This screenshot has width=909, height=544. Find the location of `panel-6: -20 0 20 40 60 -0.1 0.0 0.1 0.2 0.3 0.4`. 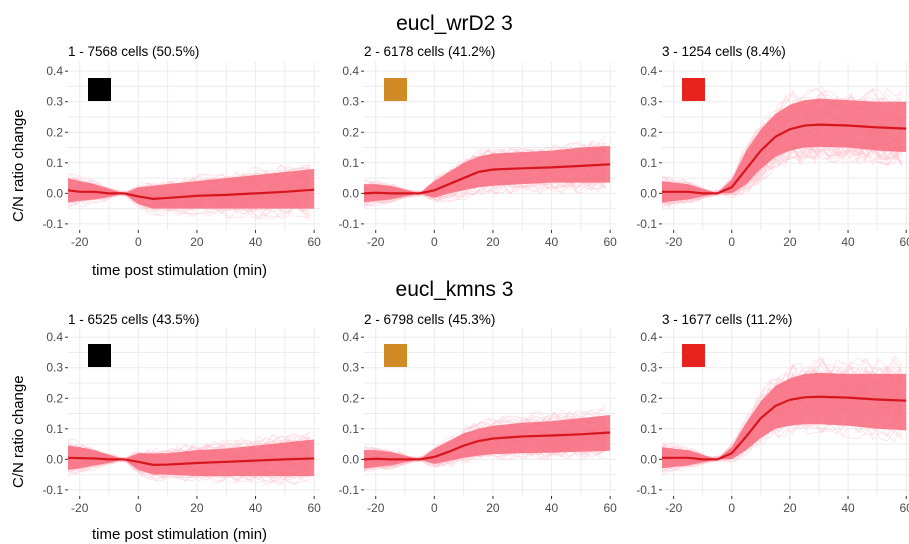

panel-6: -20 0 20 40 60 -0.1 0.0 0.1 0.2 0.3 0.4 is located at coordinates (772, 421).